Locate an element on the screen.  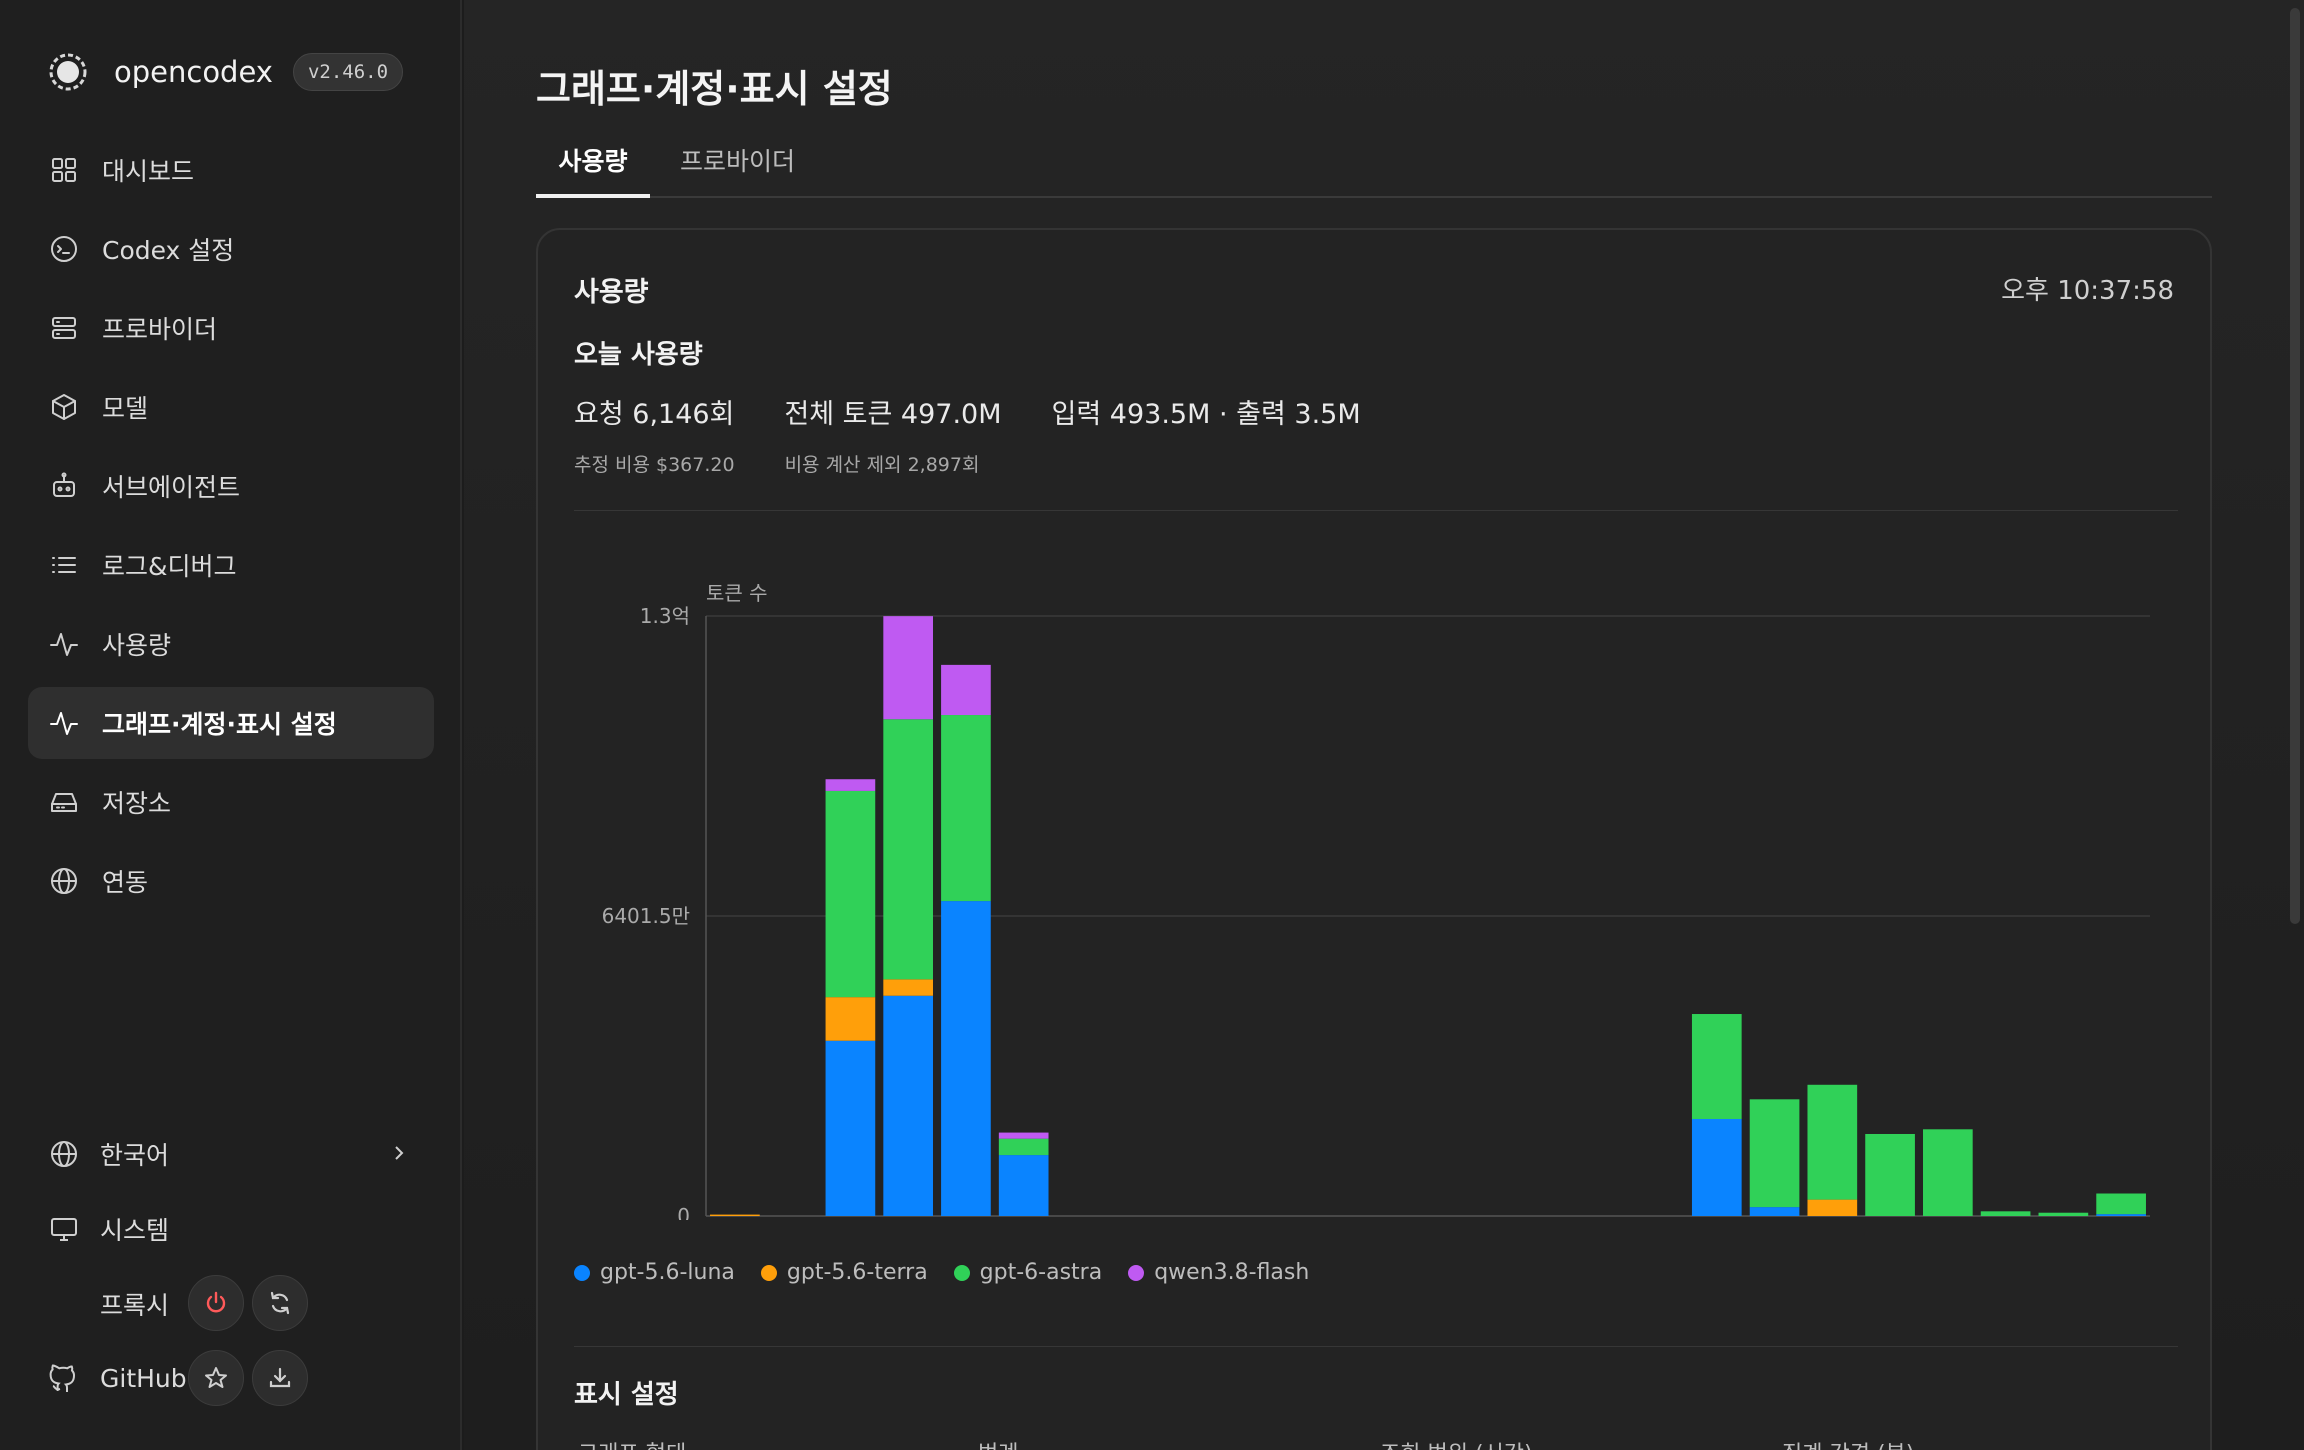
activity-icon is located at coordinates (64, 644).